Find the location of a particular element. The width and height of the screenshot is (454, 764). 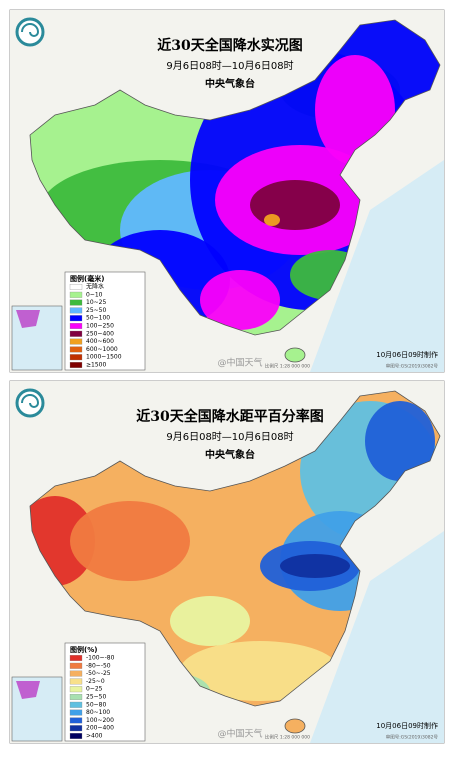

legend-label: 1000~1500 is located at coordinates (104, 357).